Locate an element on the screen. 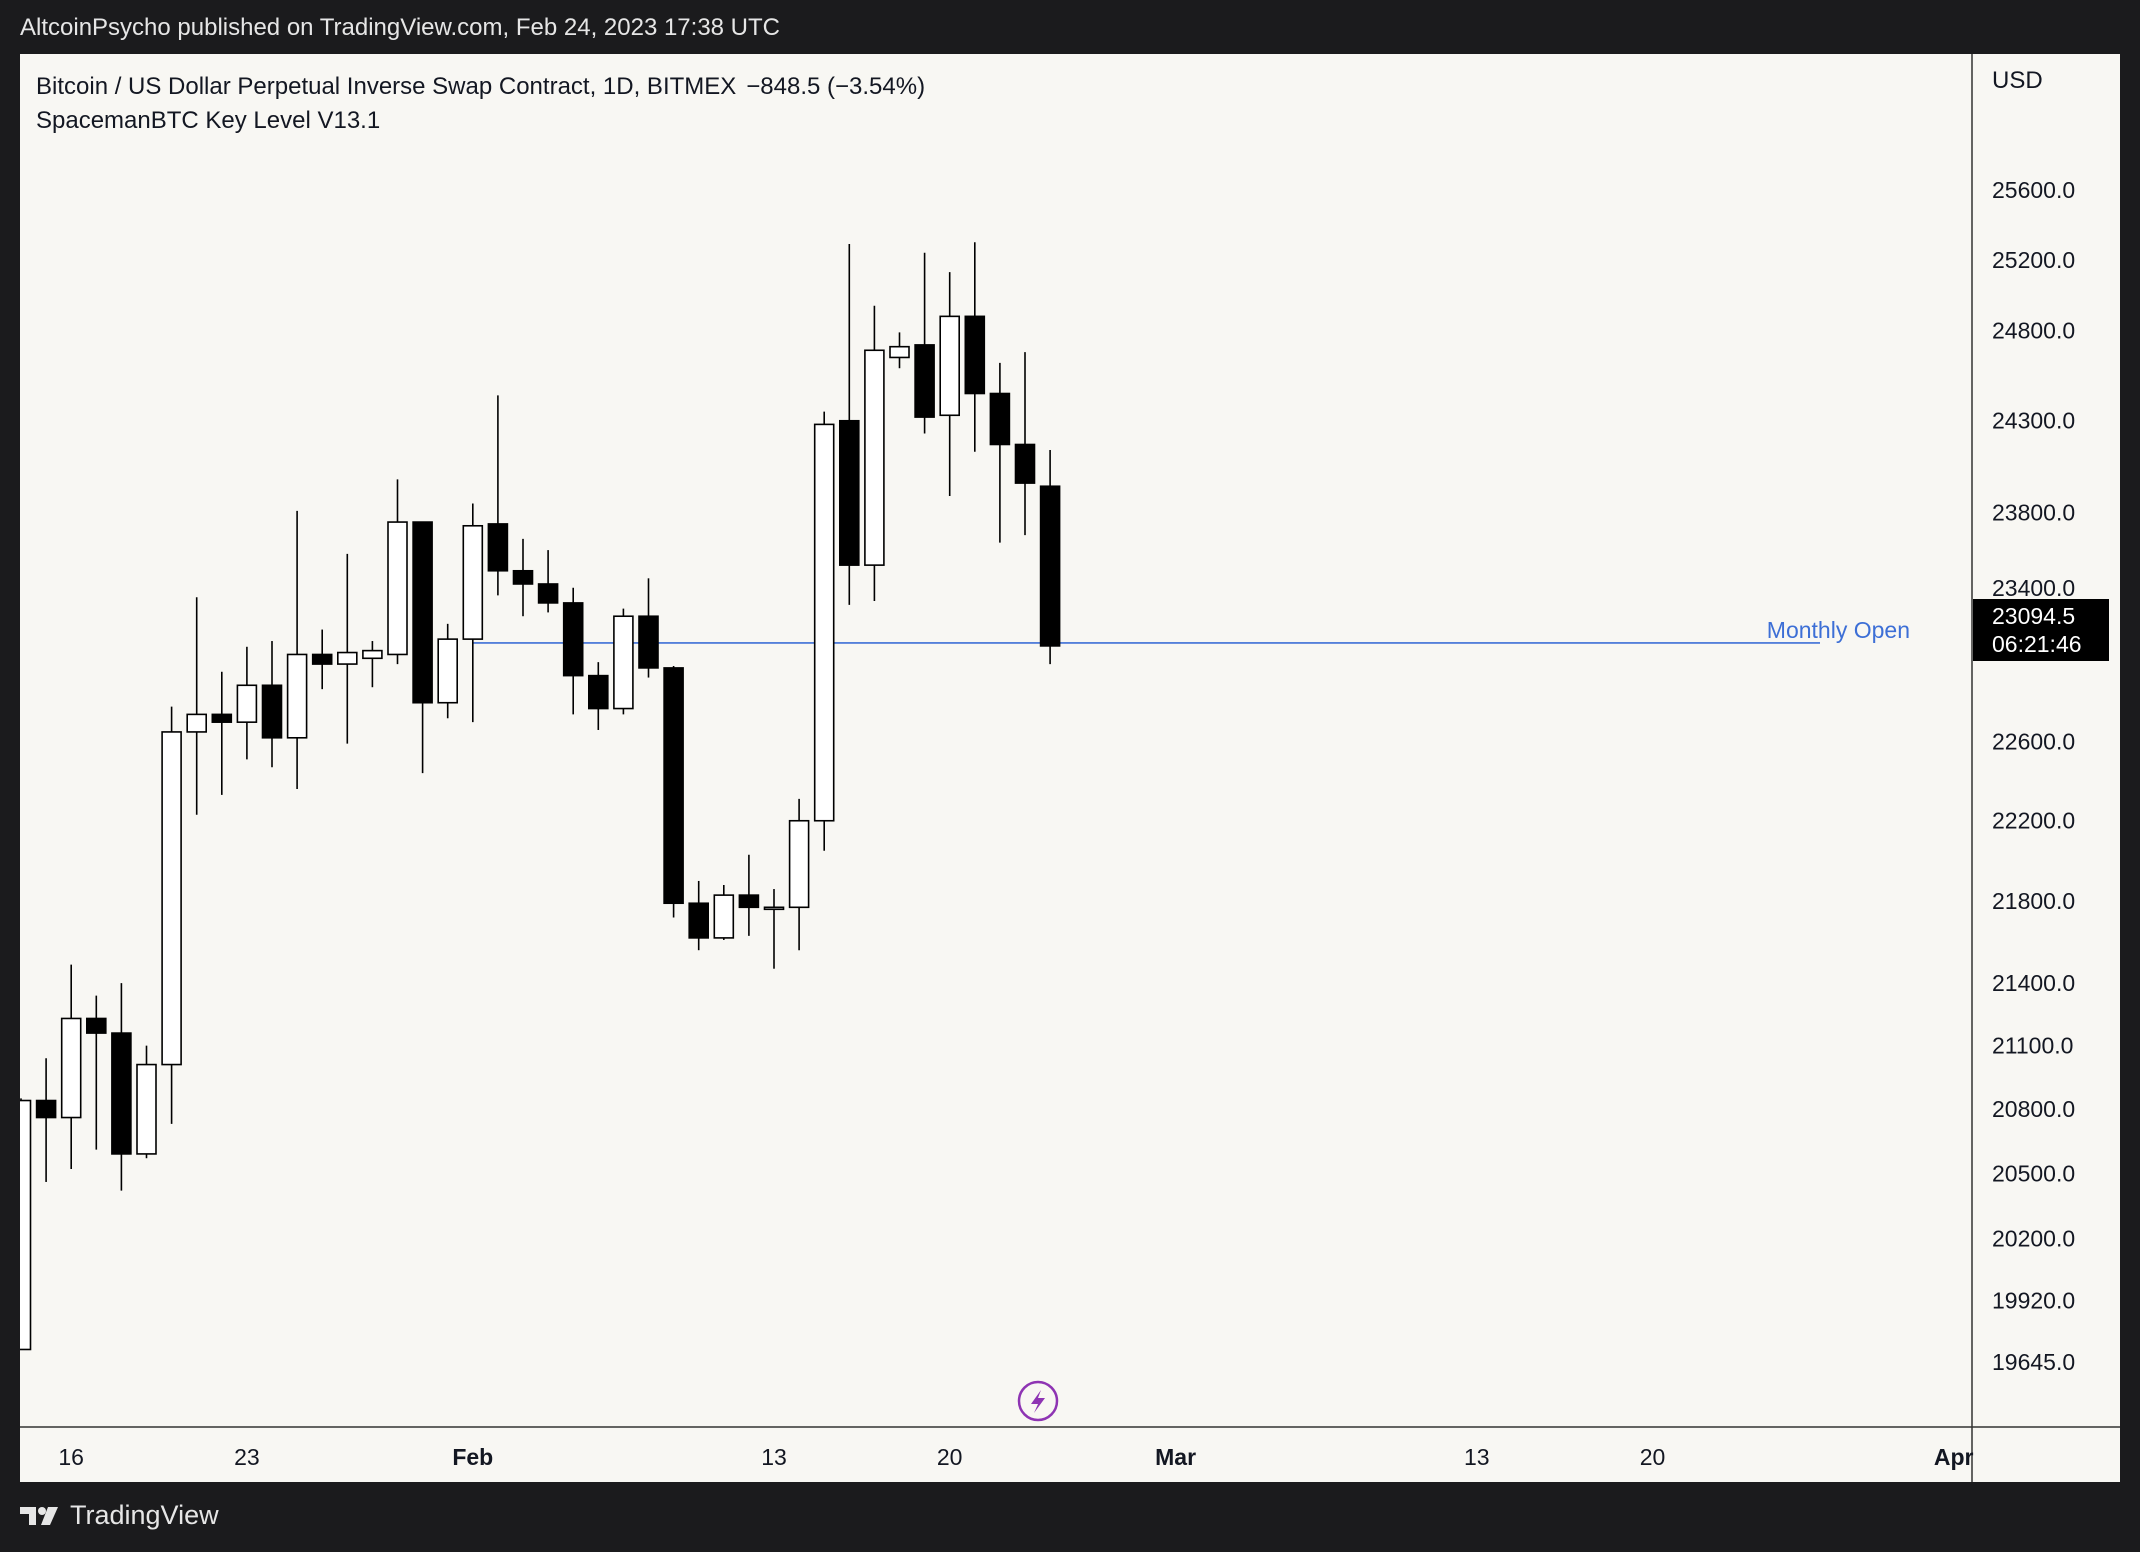 This screenshot has height=1552, width=2140. tradingview-logo-icon is located at coordinates (40, 1516).